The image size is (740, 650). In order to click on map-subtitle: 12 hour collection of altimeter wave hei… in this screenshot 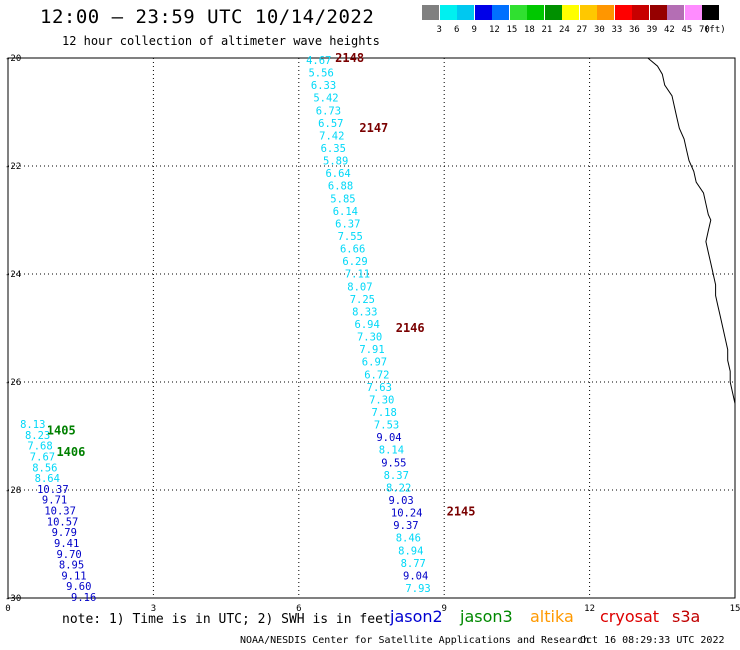, I will do `click(221, 41)`.